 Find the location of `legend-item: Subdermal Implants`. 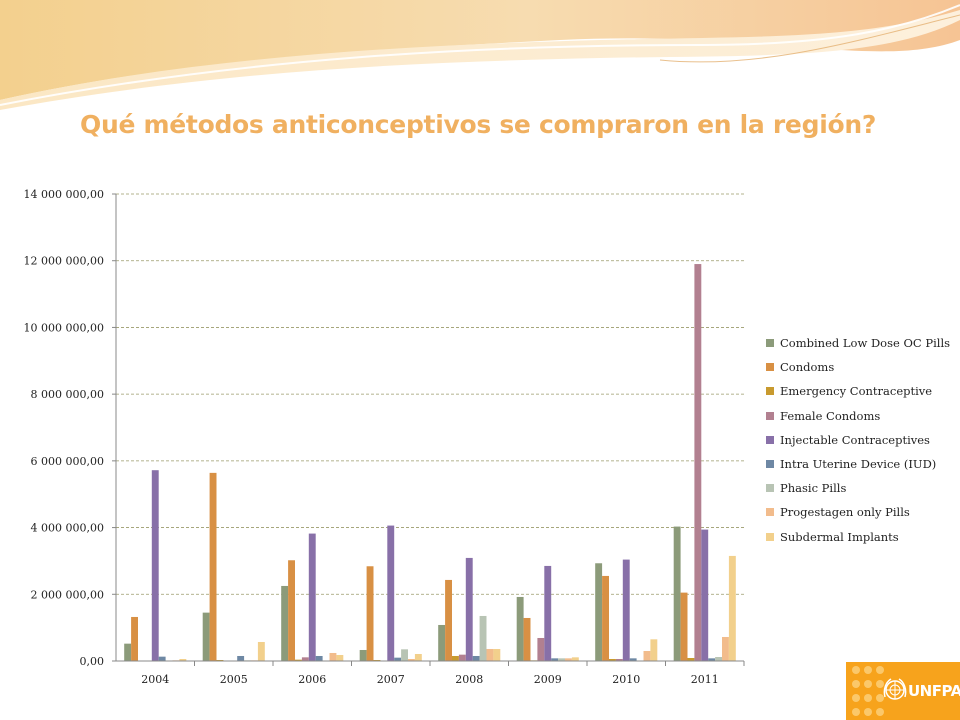

legend-item: Subdermal Implants is located at coordinates (858, 537).